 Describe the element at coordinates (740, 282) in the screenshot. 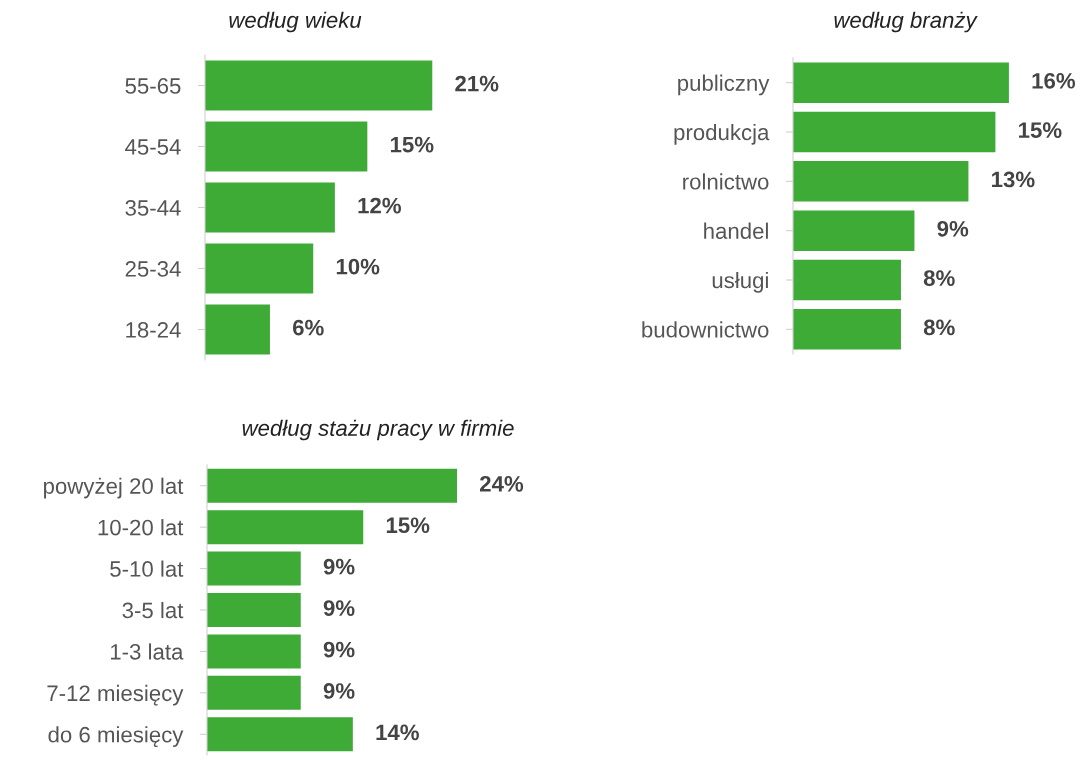

I see `y-tick-label: usługi` at that location.